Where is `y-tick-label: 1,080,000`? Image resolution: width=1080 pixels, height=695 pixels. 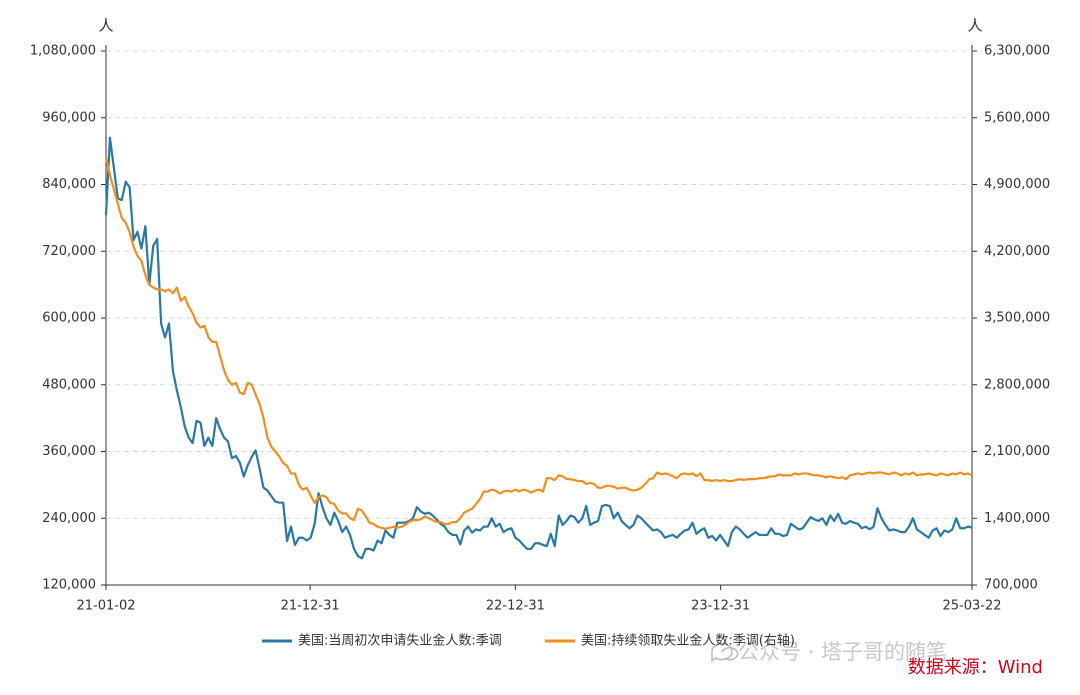
y-tick-label: 1,080,000 is located at coordinates (63, 51).